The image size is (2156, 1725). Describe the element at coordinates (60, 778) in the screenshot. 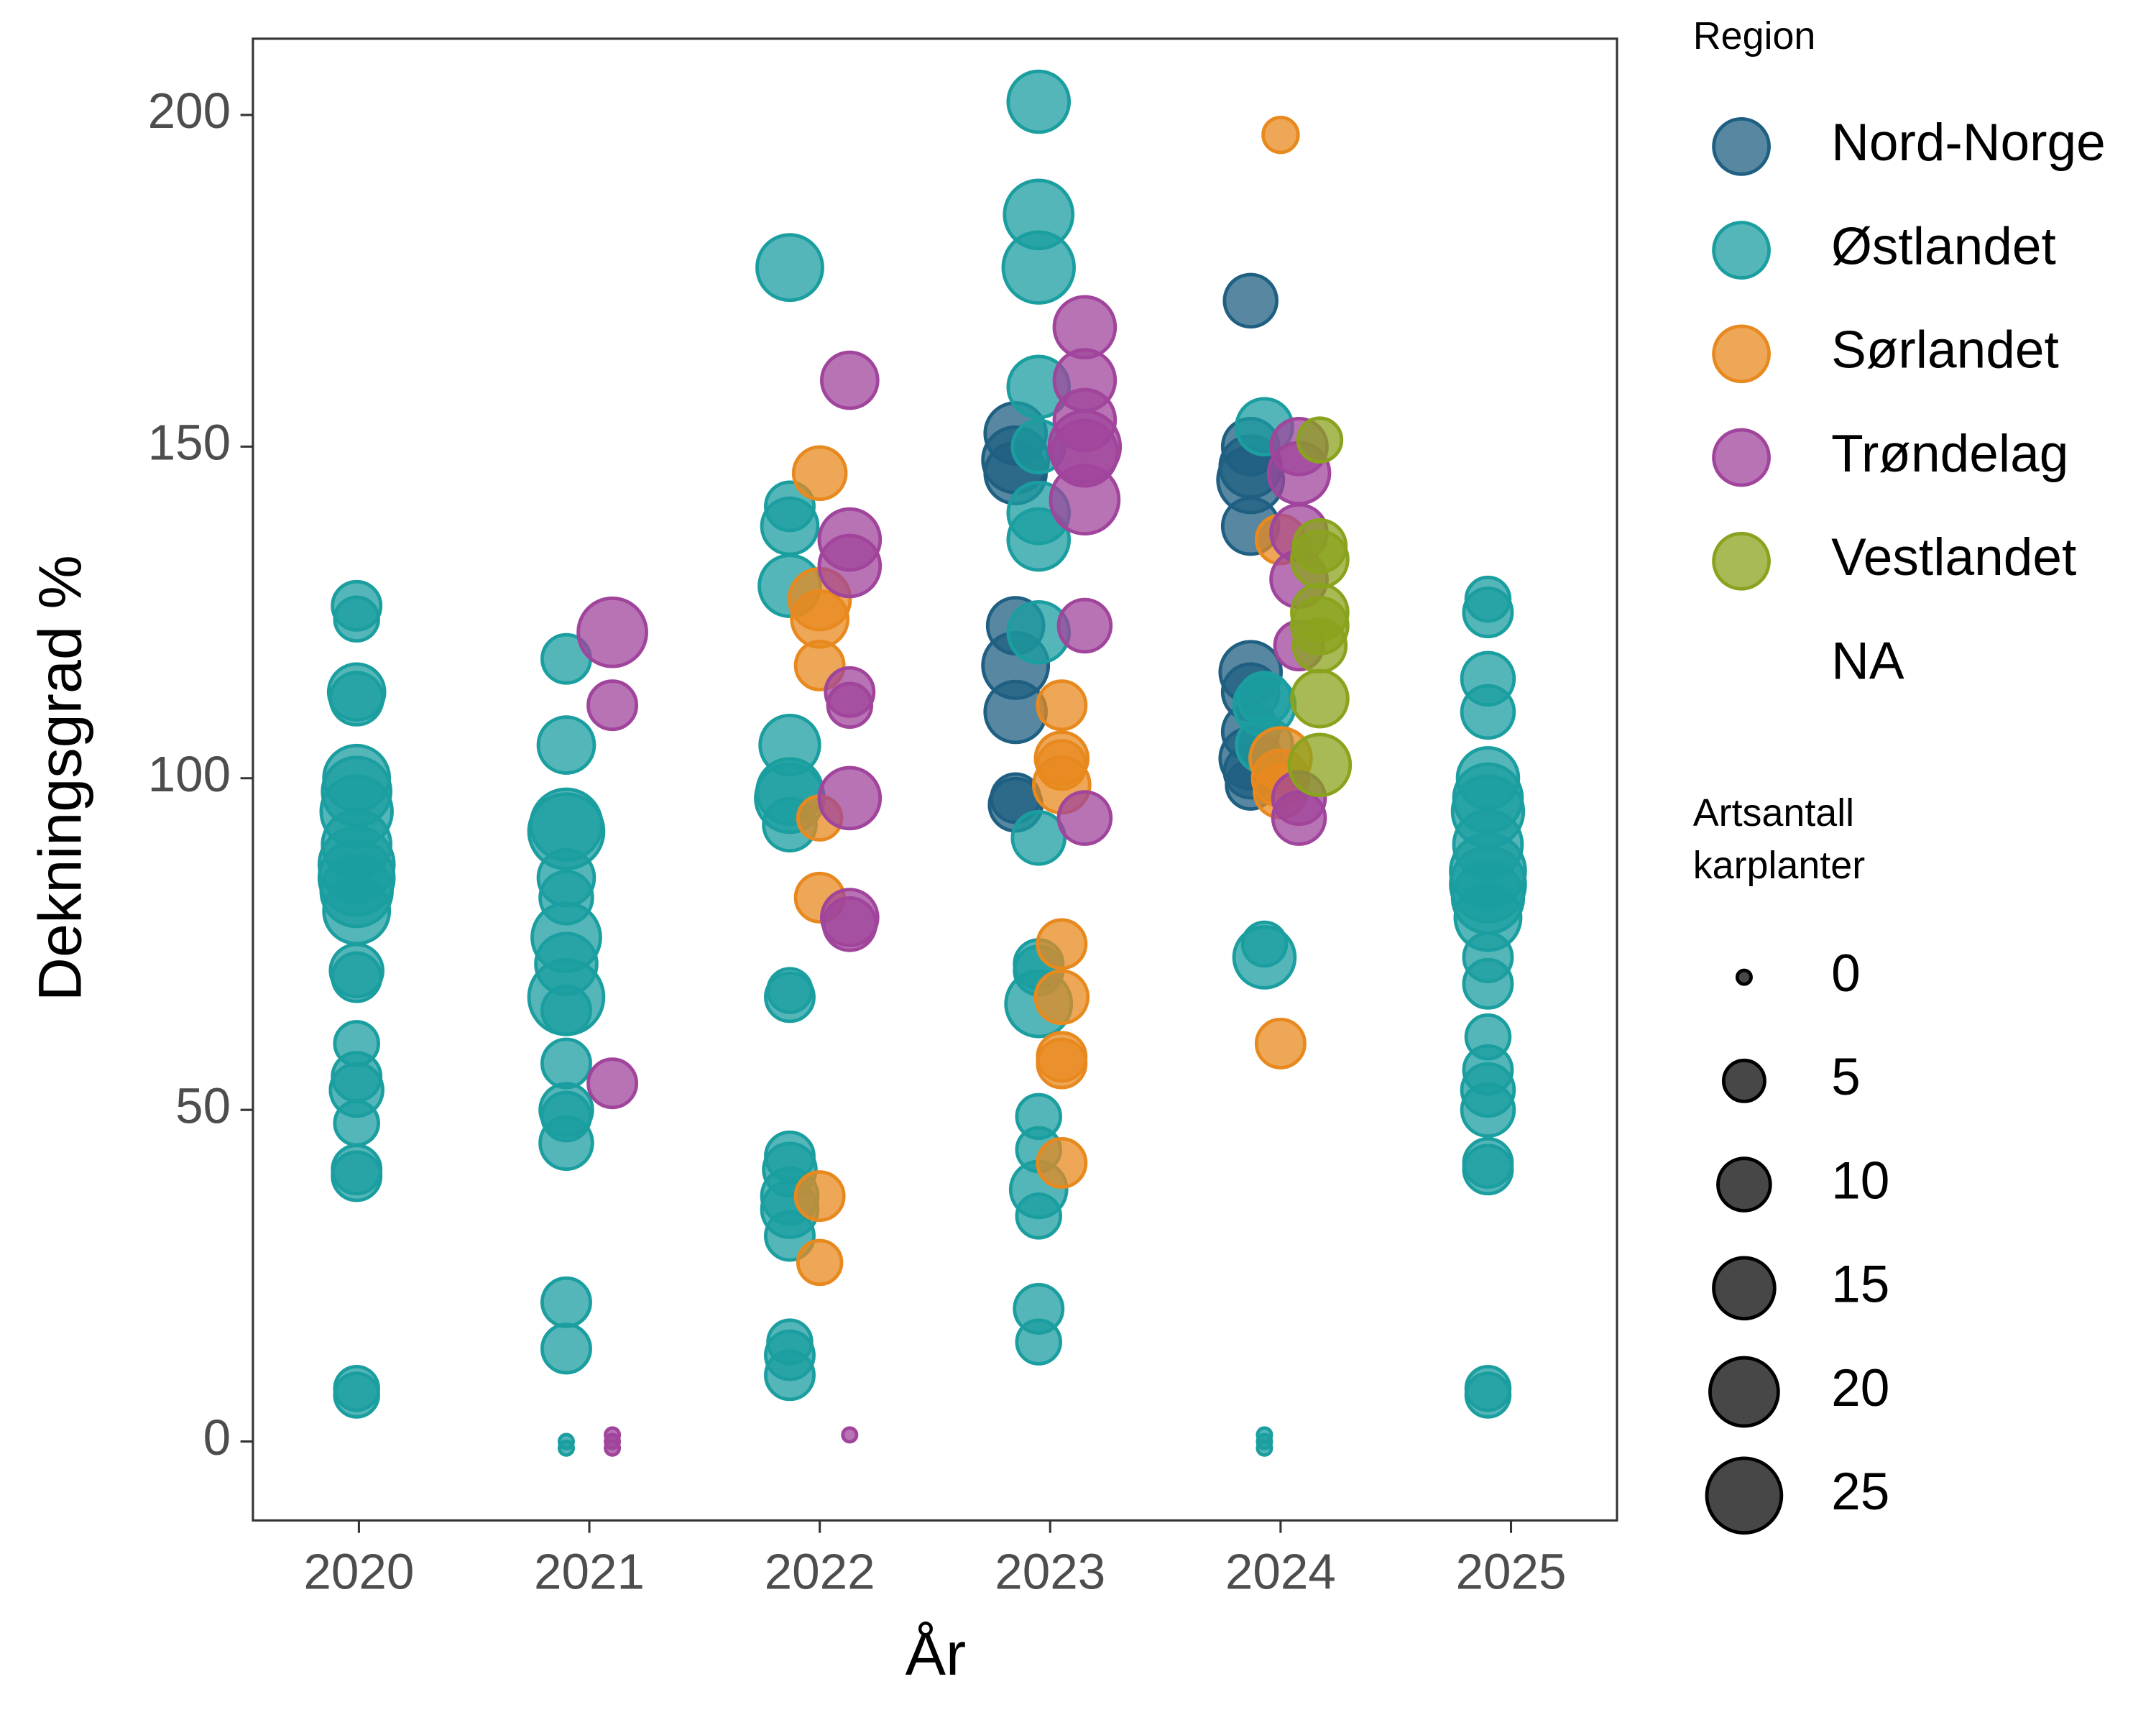

I see `y-axis-title: Dekningsgrad %` at that location.